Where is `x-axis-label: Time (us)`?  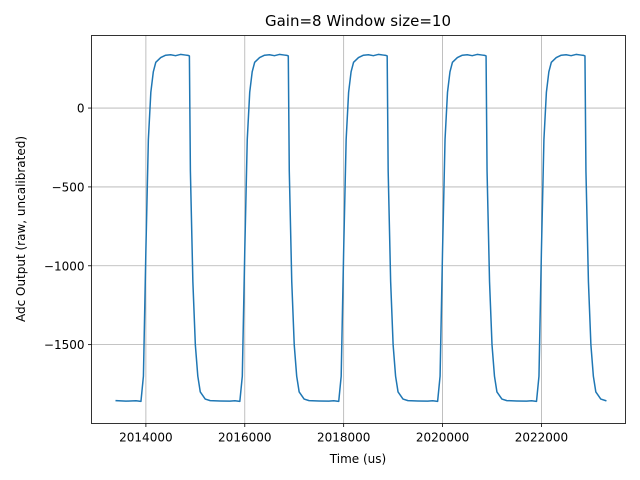
x-axis-label: Time (us) is located at coordinates (357, 459).